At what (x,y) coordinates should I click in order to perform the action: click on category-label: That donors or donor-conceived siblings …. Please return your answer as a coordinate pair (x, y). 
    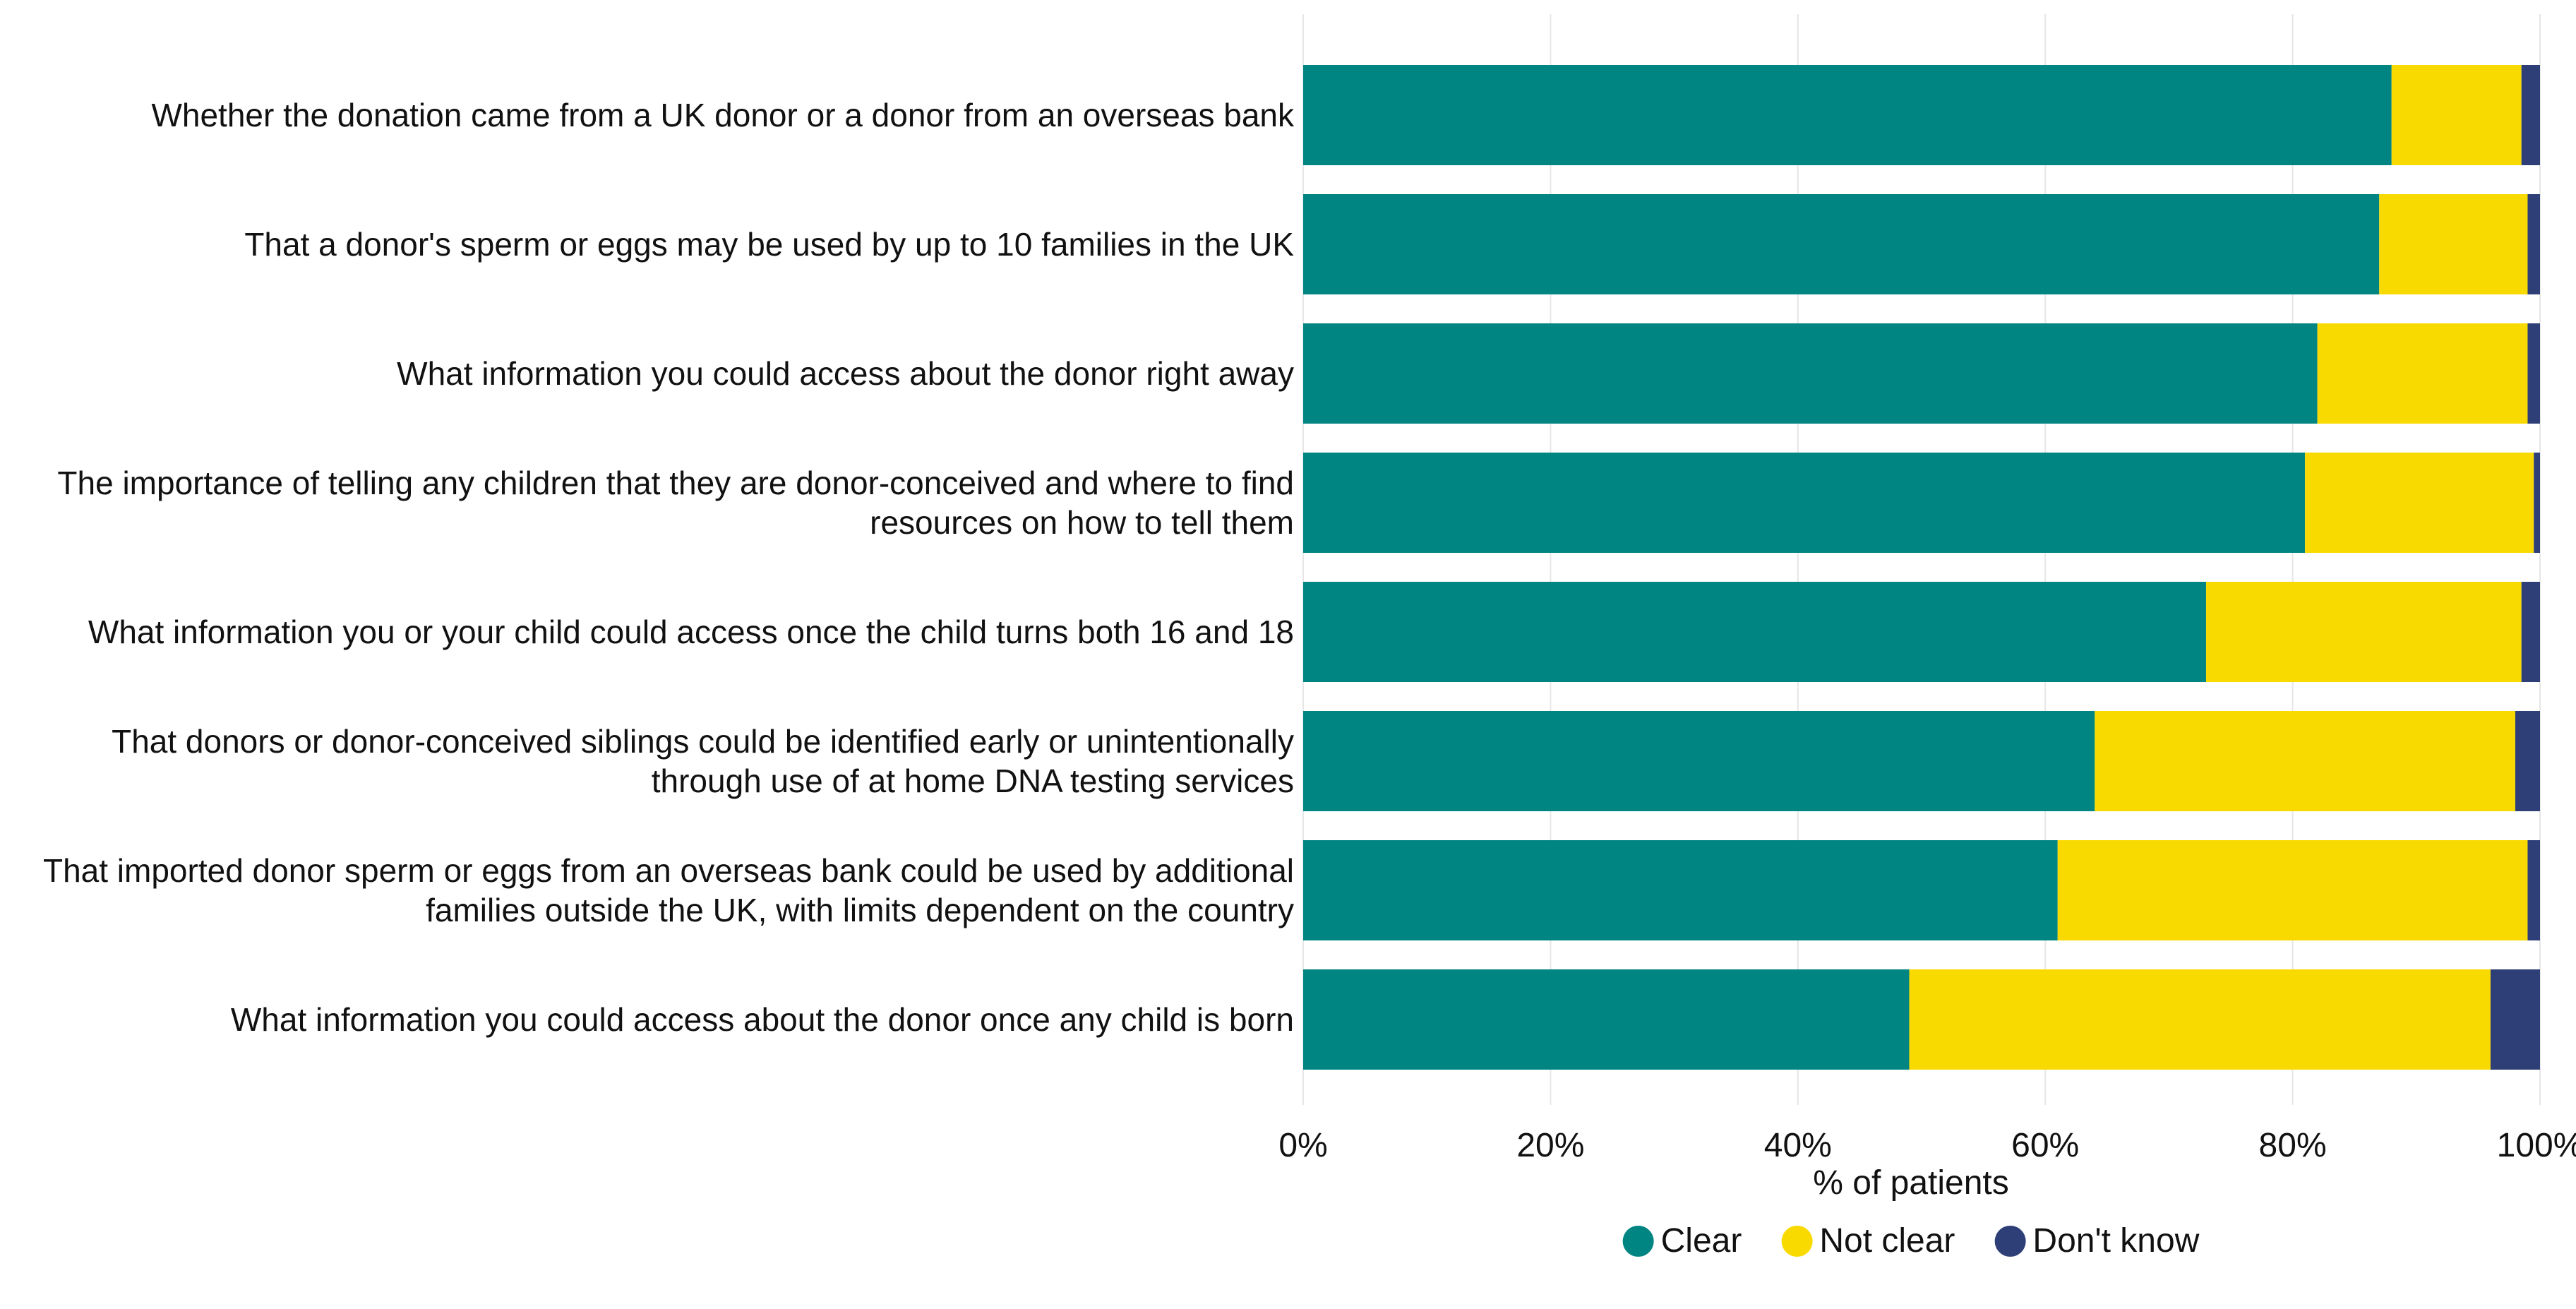
    Looking at the image, I should click on (703, 761).